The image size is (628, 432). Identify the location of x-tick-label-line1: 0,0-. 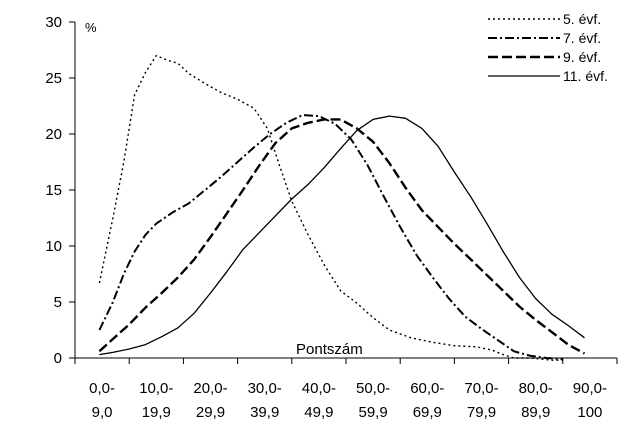
(102, 388).